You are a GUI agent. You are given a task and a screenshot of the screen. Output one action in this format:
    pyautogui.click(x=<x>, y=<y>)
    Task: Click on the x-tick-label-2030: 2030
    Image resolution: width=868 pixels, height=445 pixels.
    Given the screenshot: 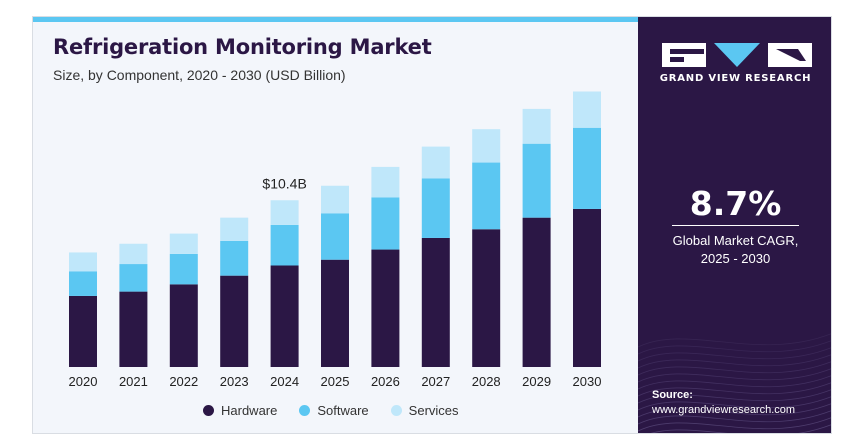 What is the action you would take?
    pyautogui.click(x=587, y=381)
    